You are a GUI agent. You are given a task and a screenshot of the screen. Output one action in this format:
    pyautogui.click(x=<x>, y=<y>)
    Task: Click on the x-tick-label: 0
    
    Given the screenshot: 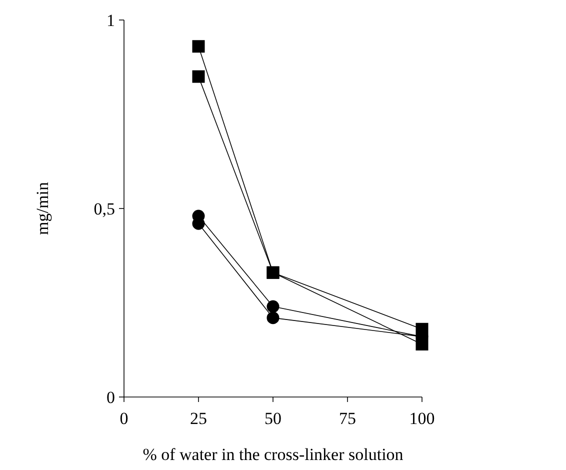 What is the action you would take?
    pyautogui.click(x=124, y=418)
    